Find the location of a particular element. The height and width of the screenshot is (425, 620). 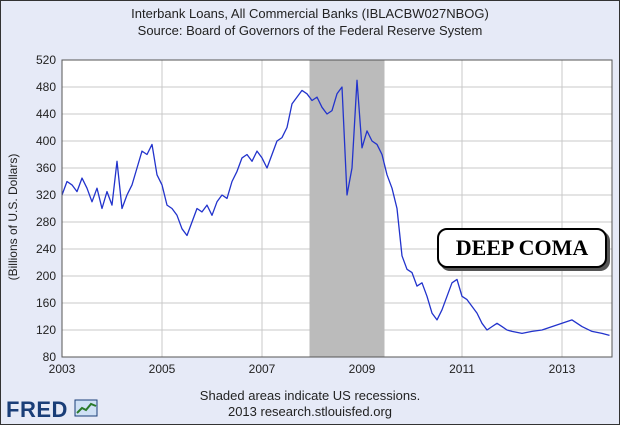

y-tick-label: 400 is located at coordinates (46, 141).